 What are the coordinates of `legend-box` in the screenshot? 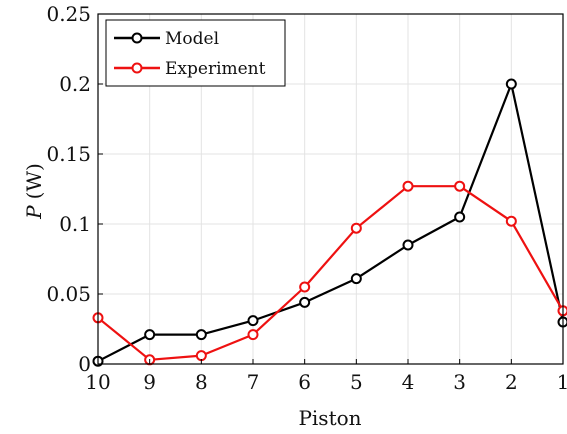 It's located at (195, 53).